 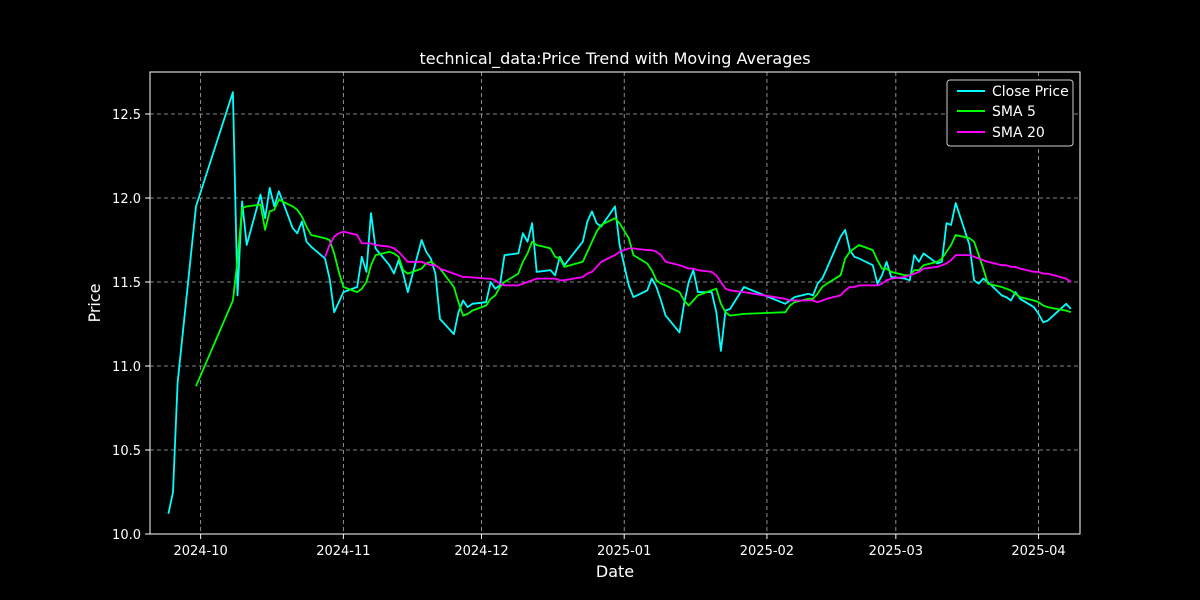 What do you see at coordinates (1018, 133) in the screenshot?
I see `legend-label-sma-20: SMA 20` at bounding box center [1018, 133].